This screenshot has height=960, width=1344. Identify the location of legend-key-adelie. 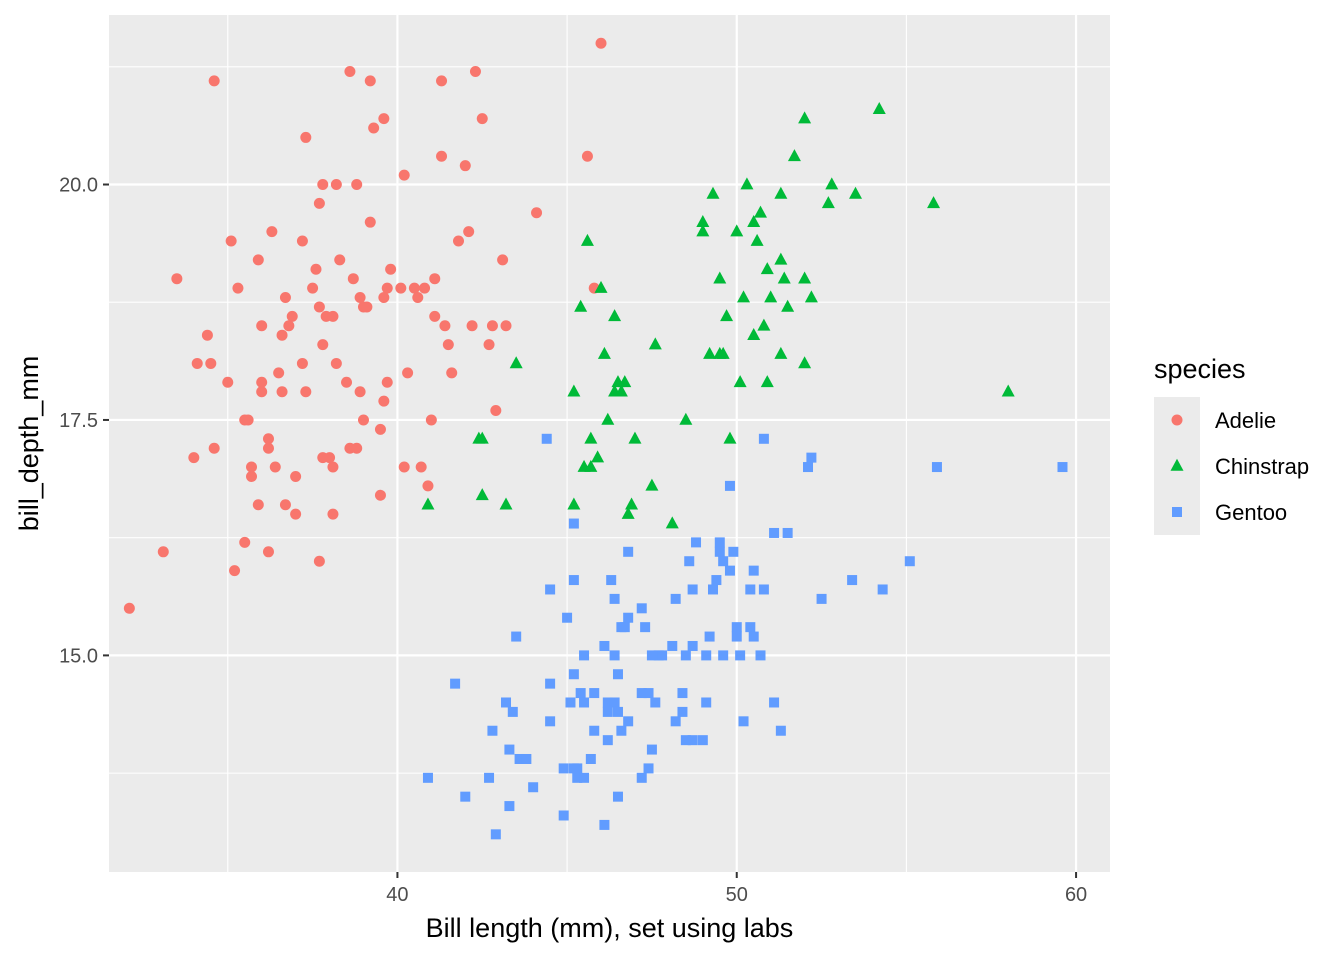
(1177, 420).